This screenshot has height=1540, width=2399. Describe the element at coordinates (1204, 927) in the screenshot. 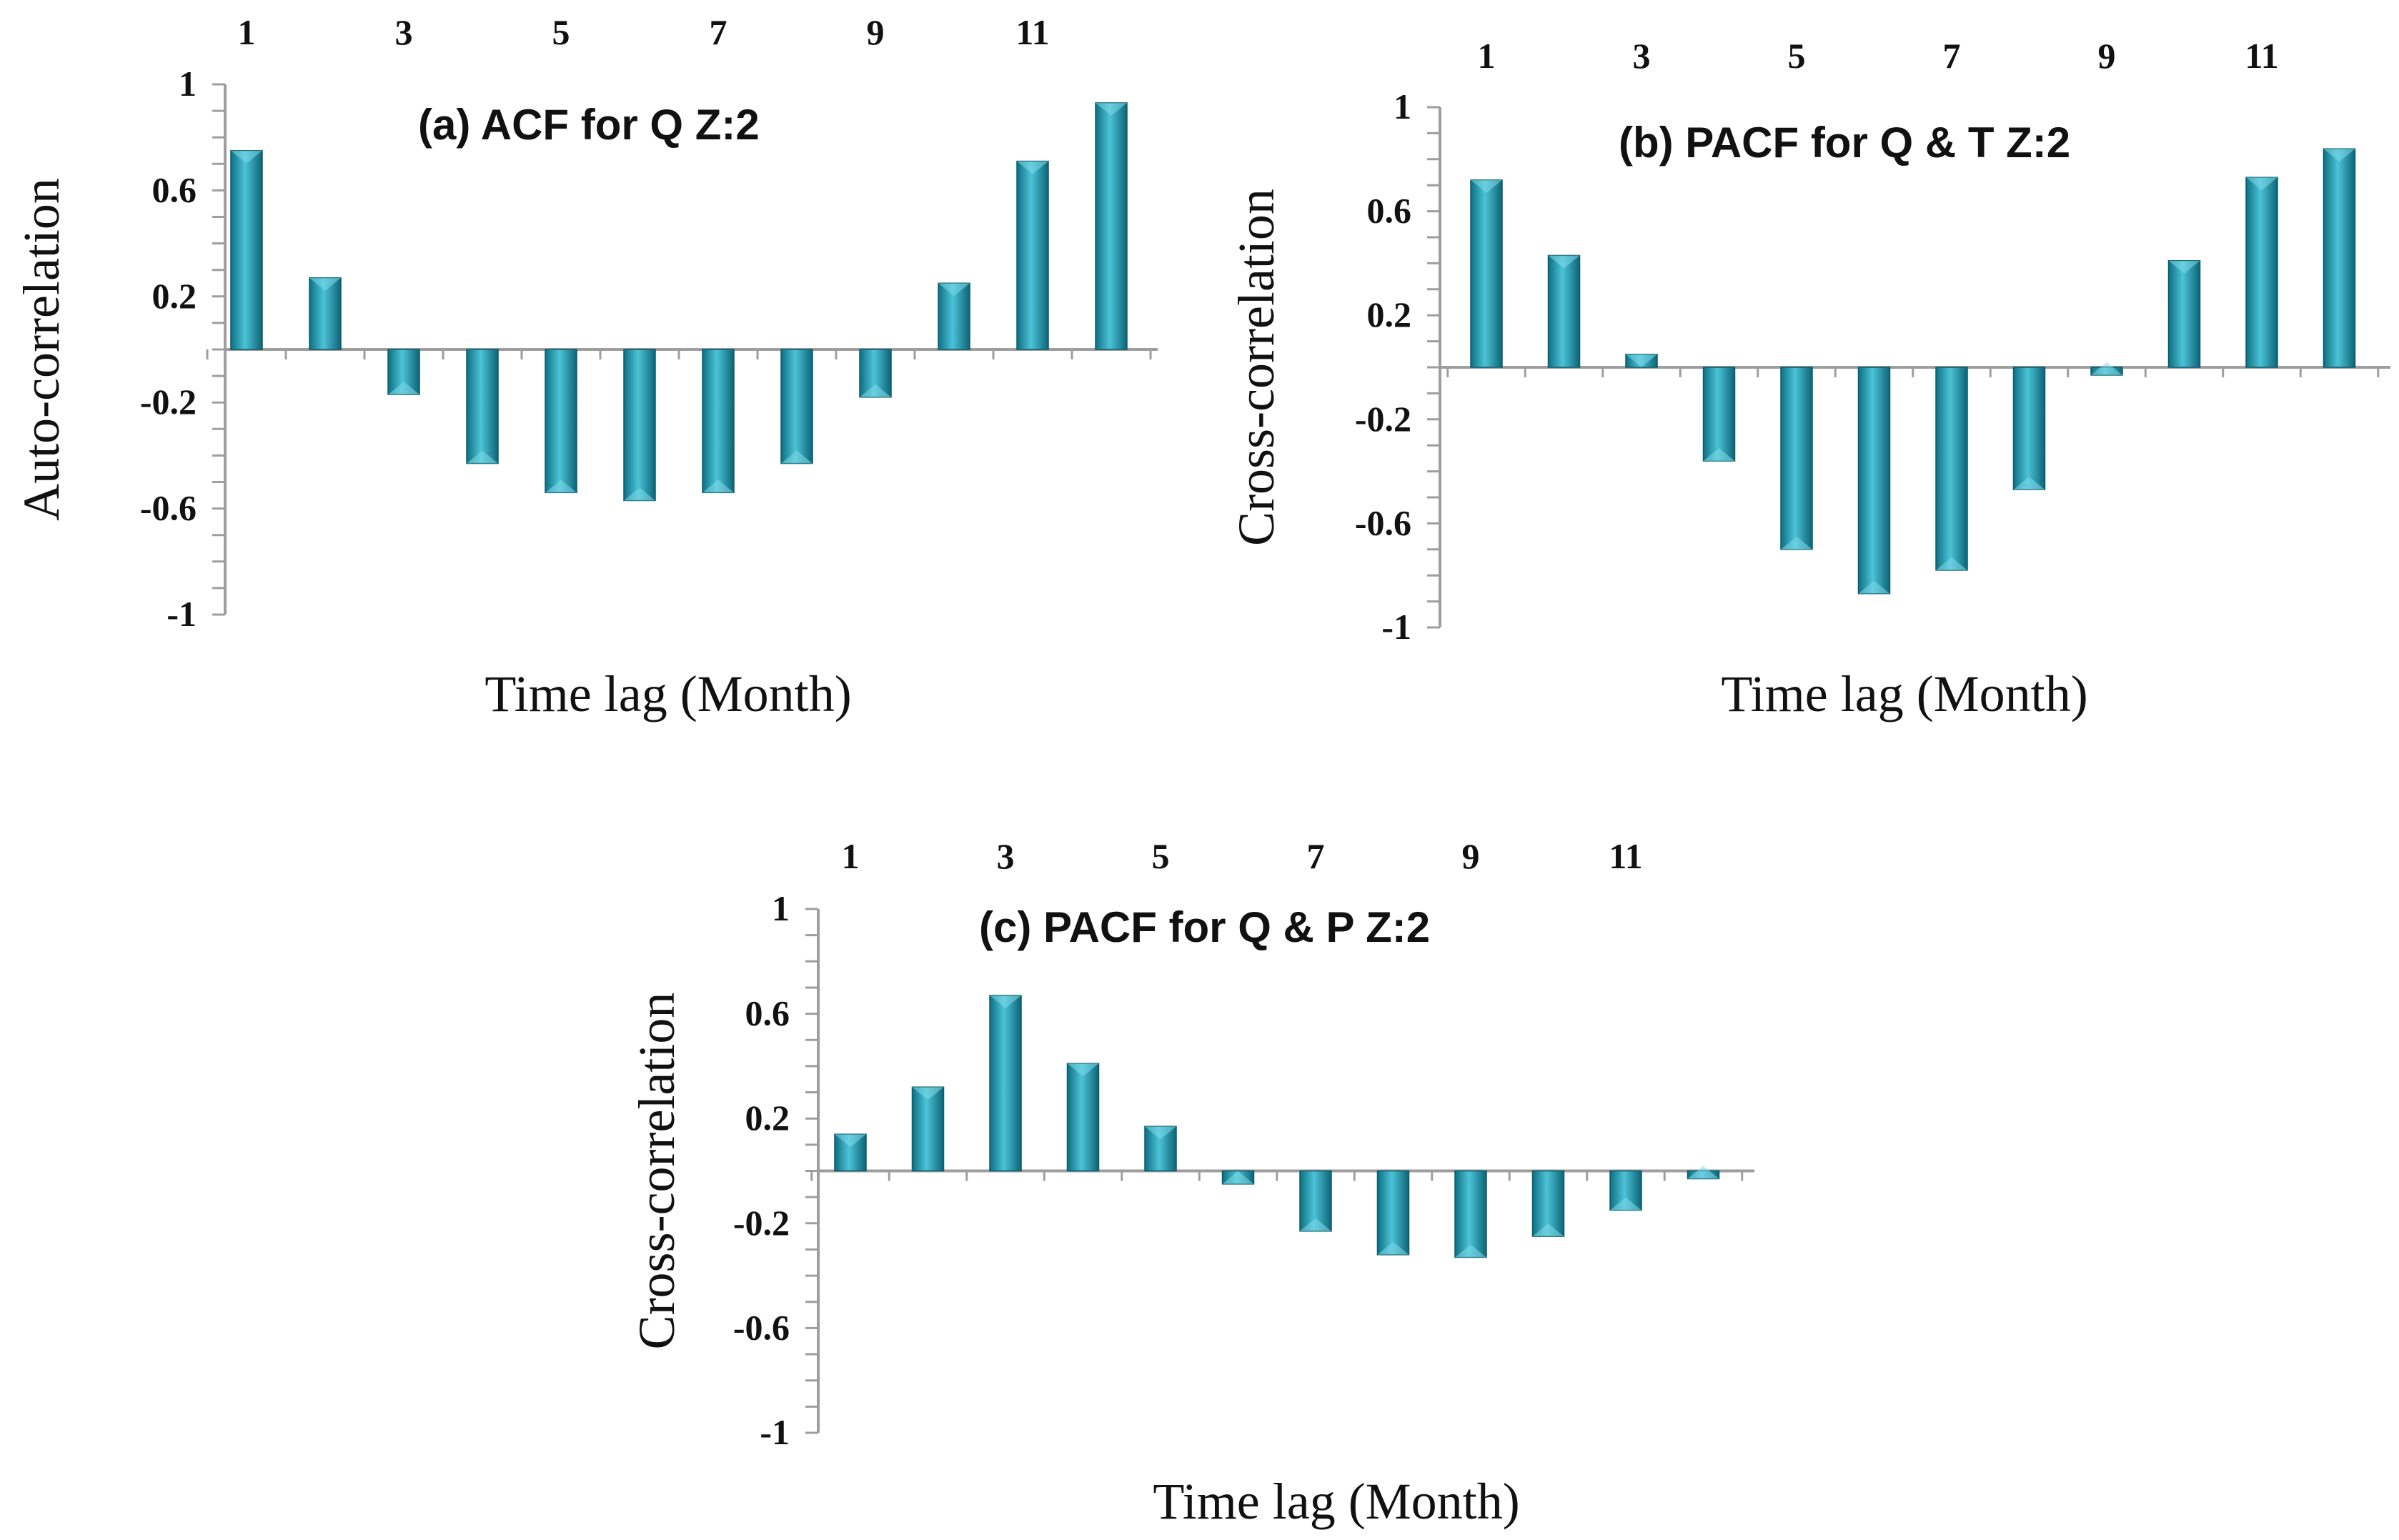

I see `chart-title: (c) PACF for Q & P Z:2` at that location.